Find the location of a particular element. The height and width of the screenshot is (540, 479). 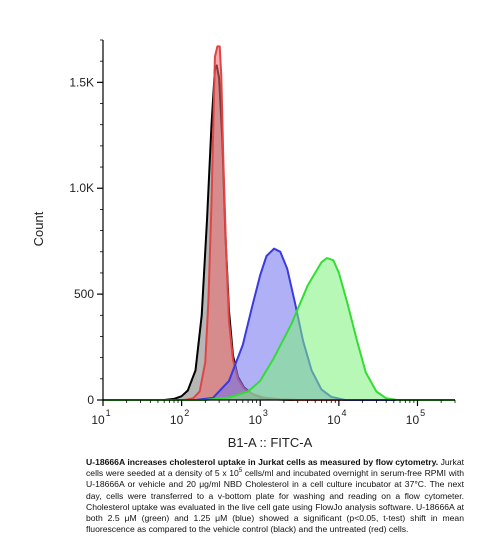

x-tick-exponent: 3 is located at coordinates (265, 413).